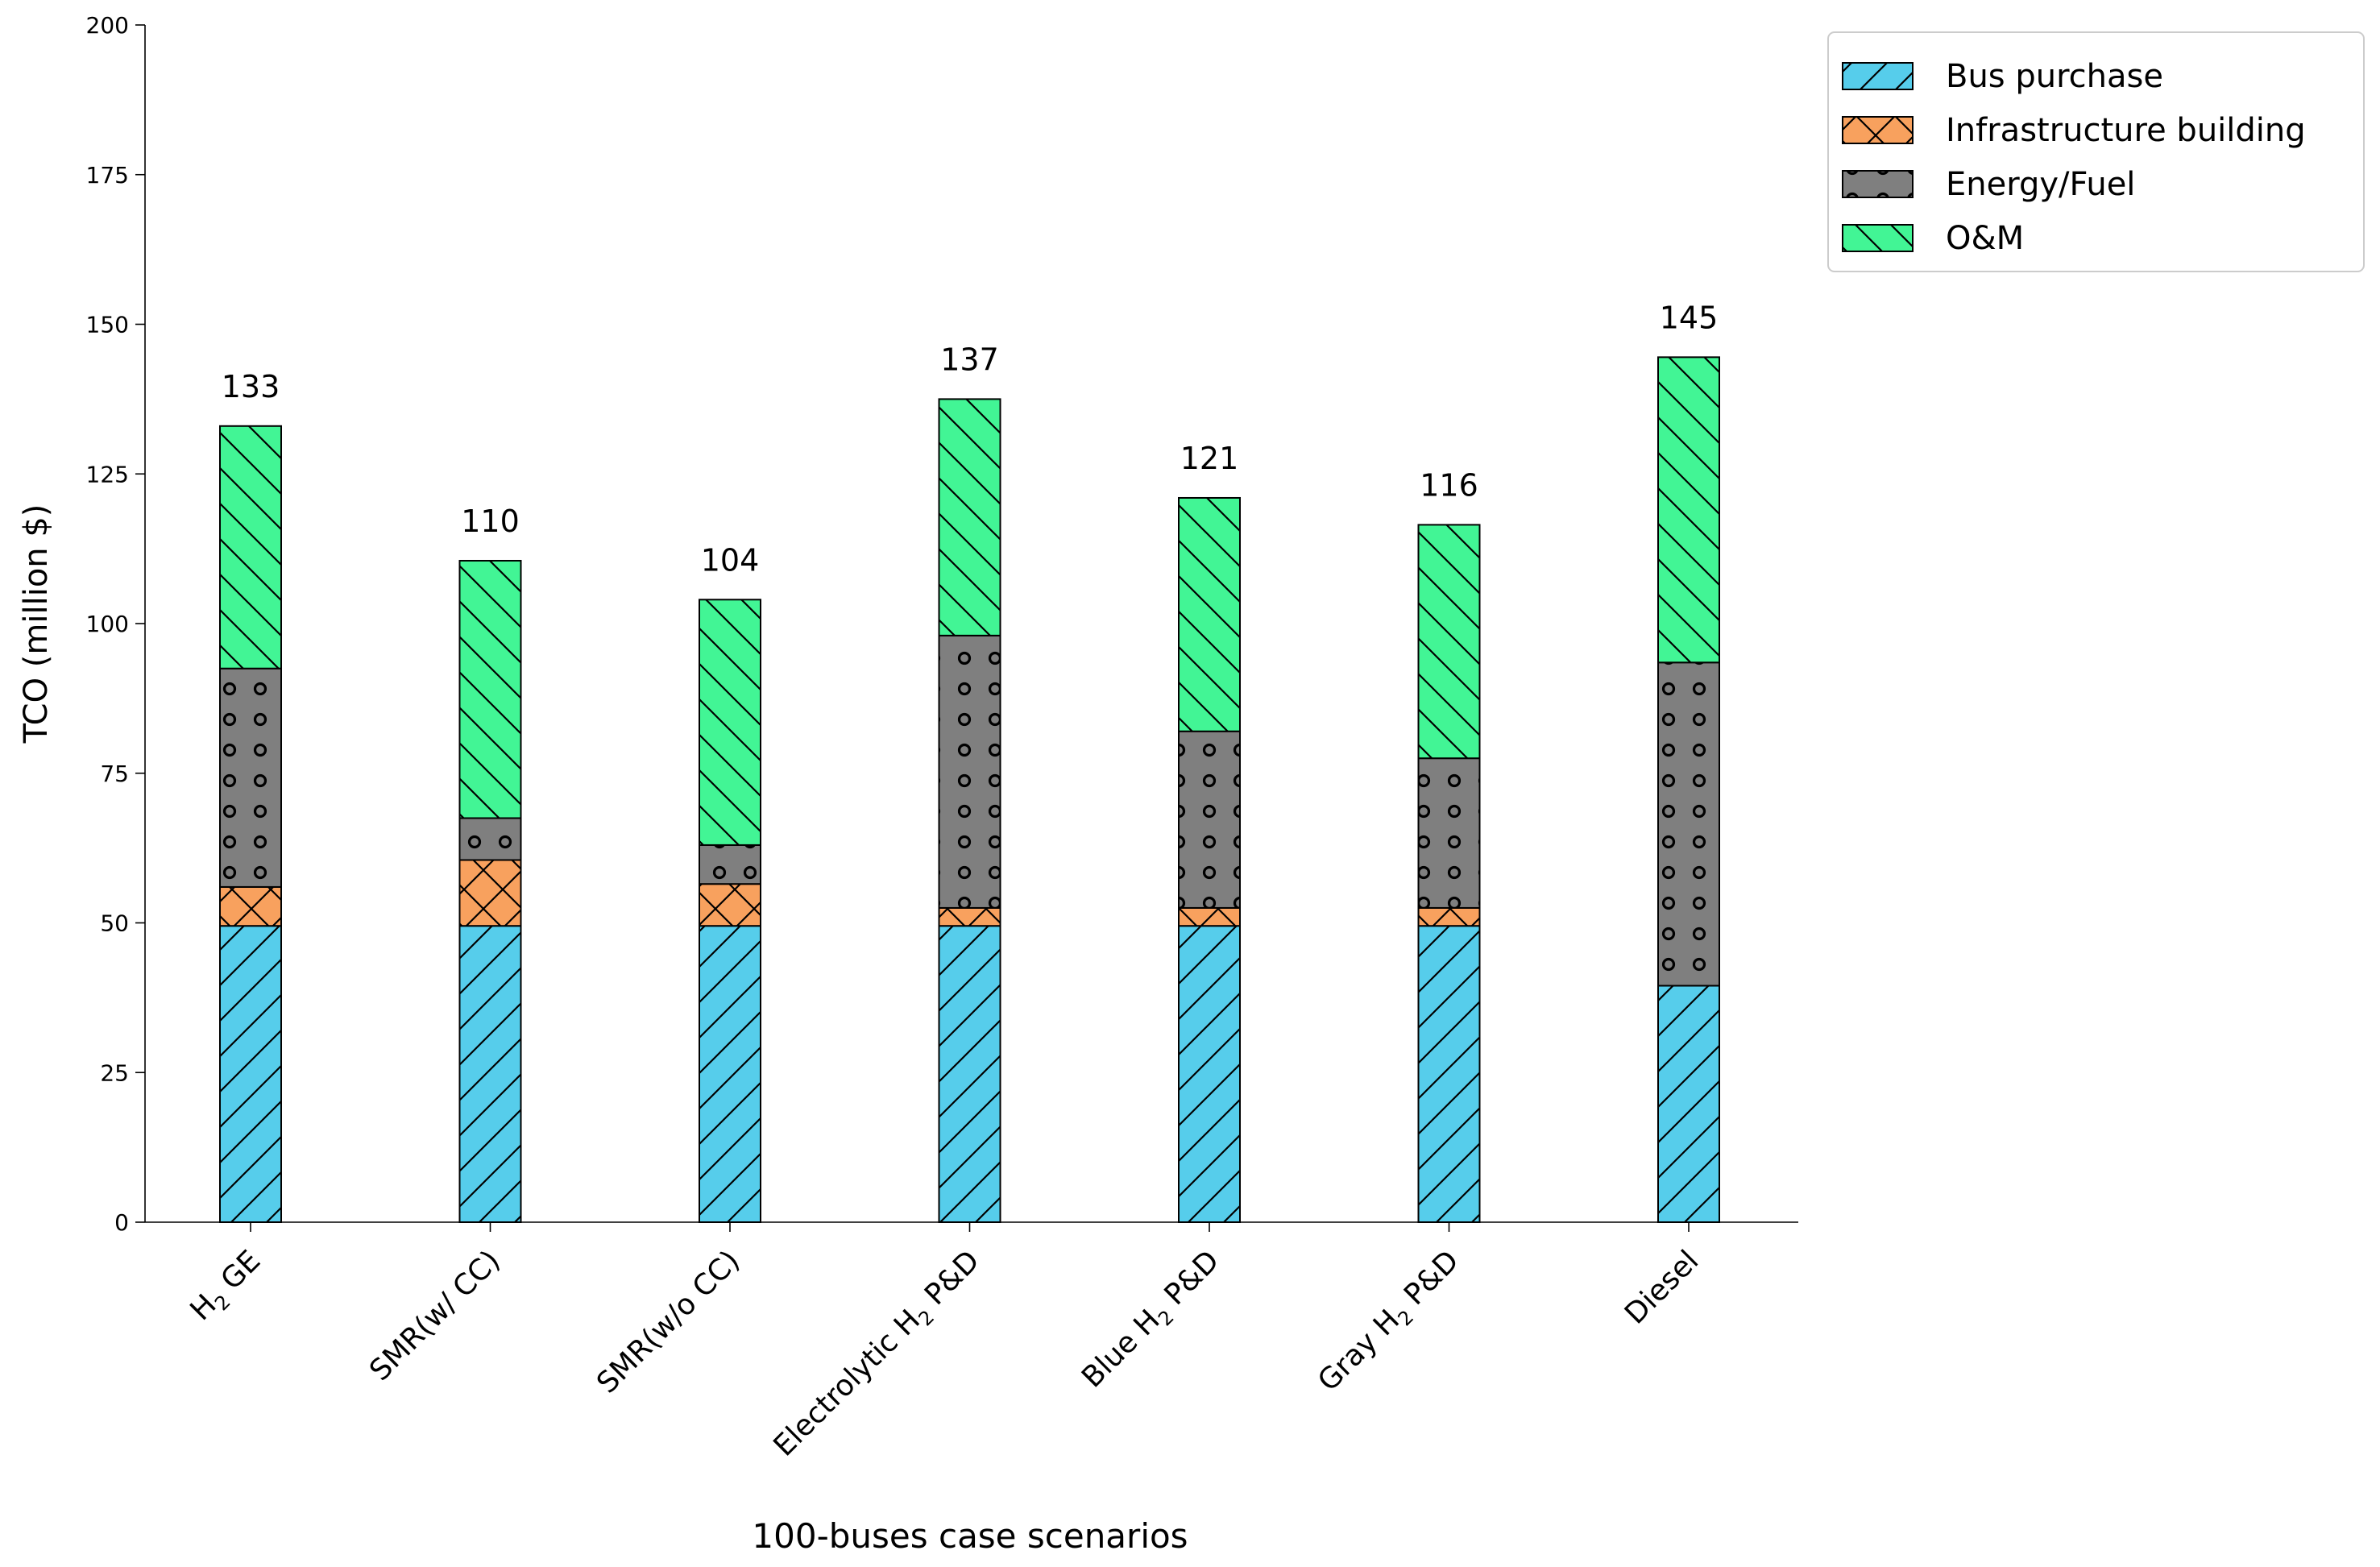 The height and width of the screenshot is (1567, 2380). Describe the element at coordinates (121, 1222) in the screenshot. I see `y-tick-label: 0` at that location.